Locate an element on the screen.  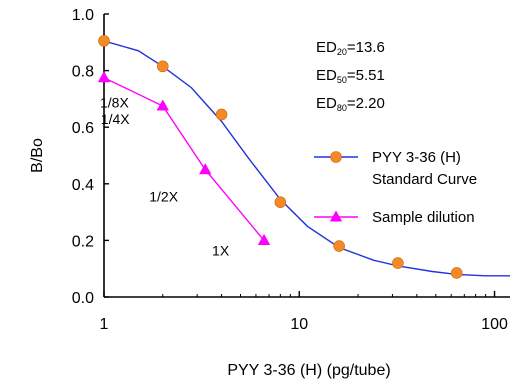
x-tick-label: 1 is located at coordinates (104, 324).